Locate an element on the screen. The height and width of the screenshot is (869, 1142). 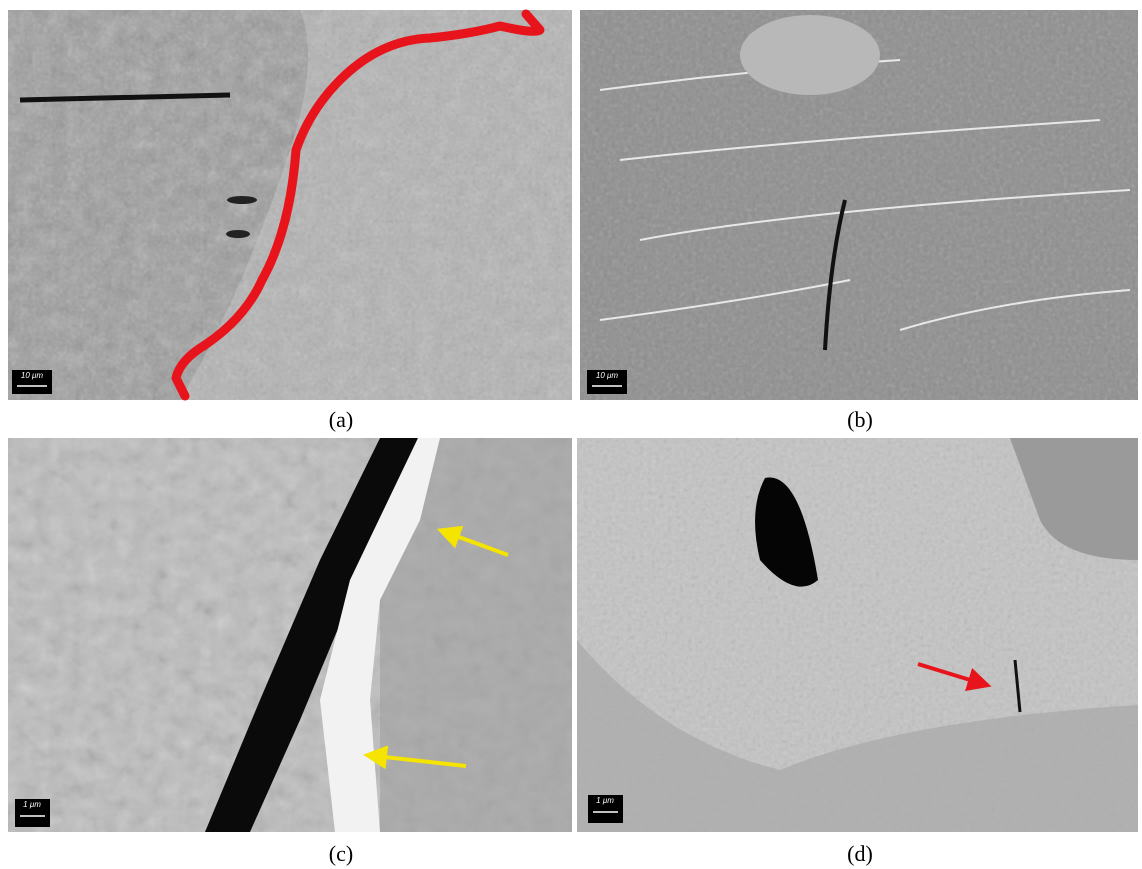
bright-edge is located at coordinates (380, 635).